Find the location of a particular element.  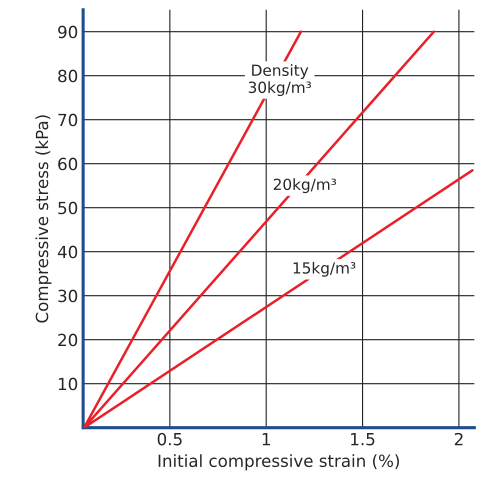

y-tick-label: 10 is located at coordinates (68, 384).